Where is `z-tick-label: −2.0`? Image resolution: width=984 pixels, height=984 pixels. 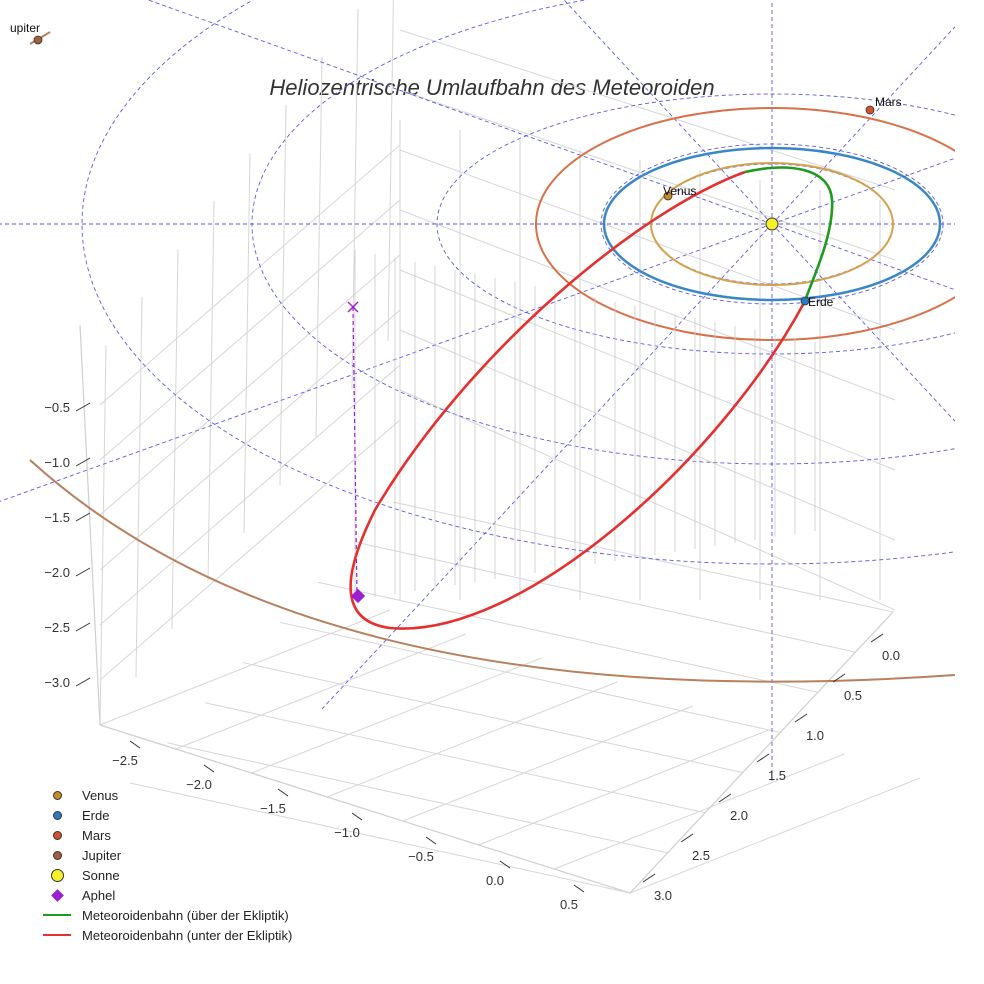 z-tick-label: −2.0 is located at coordinates (57, 572).